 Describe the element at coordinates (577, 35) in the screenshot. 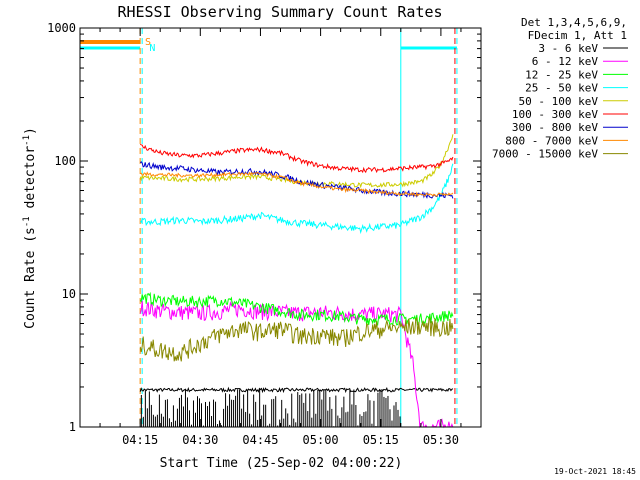

I see `legend-header-line-2: FDecim 1, Att 1` at that location.